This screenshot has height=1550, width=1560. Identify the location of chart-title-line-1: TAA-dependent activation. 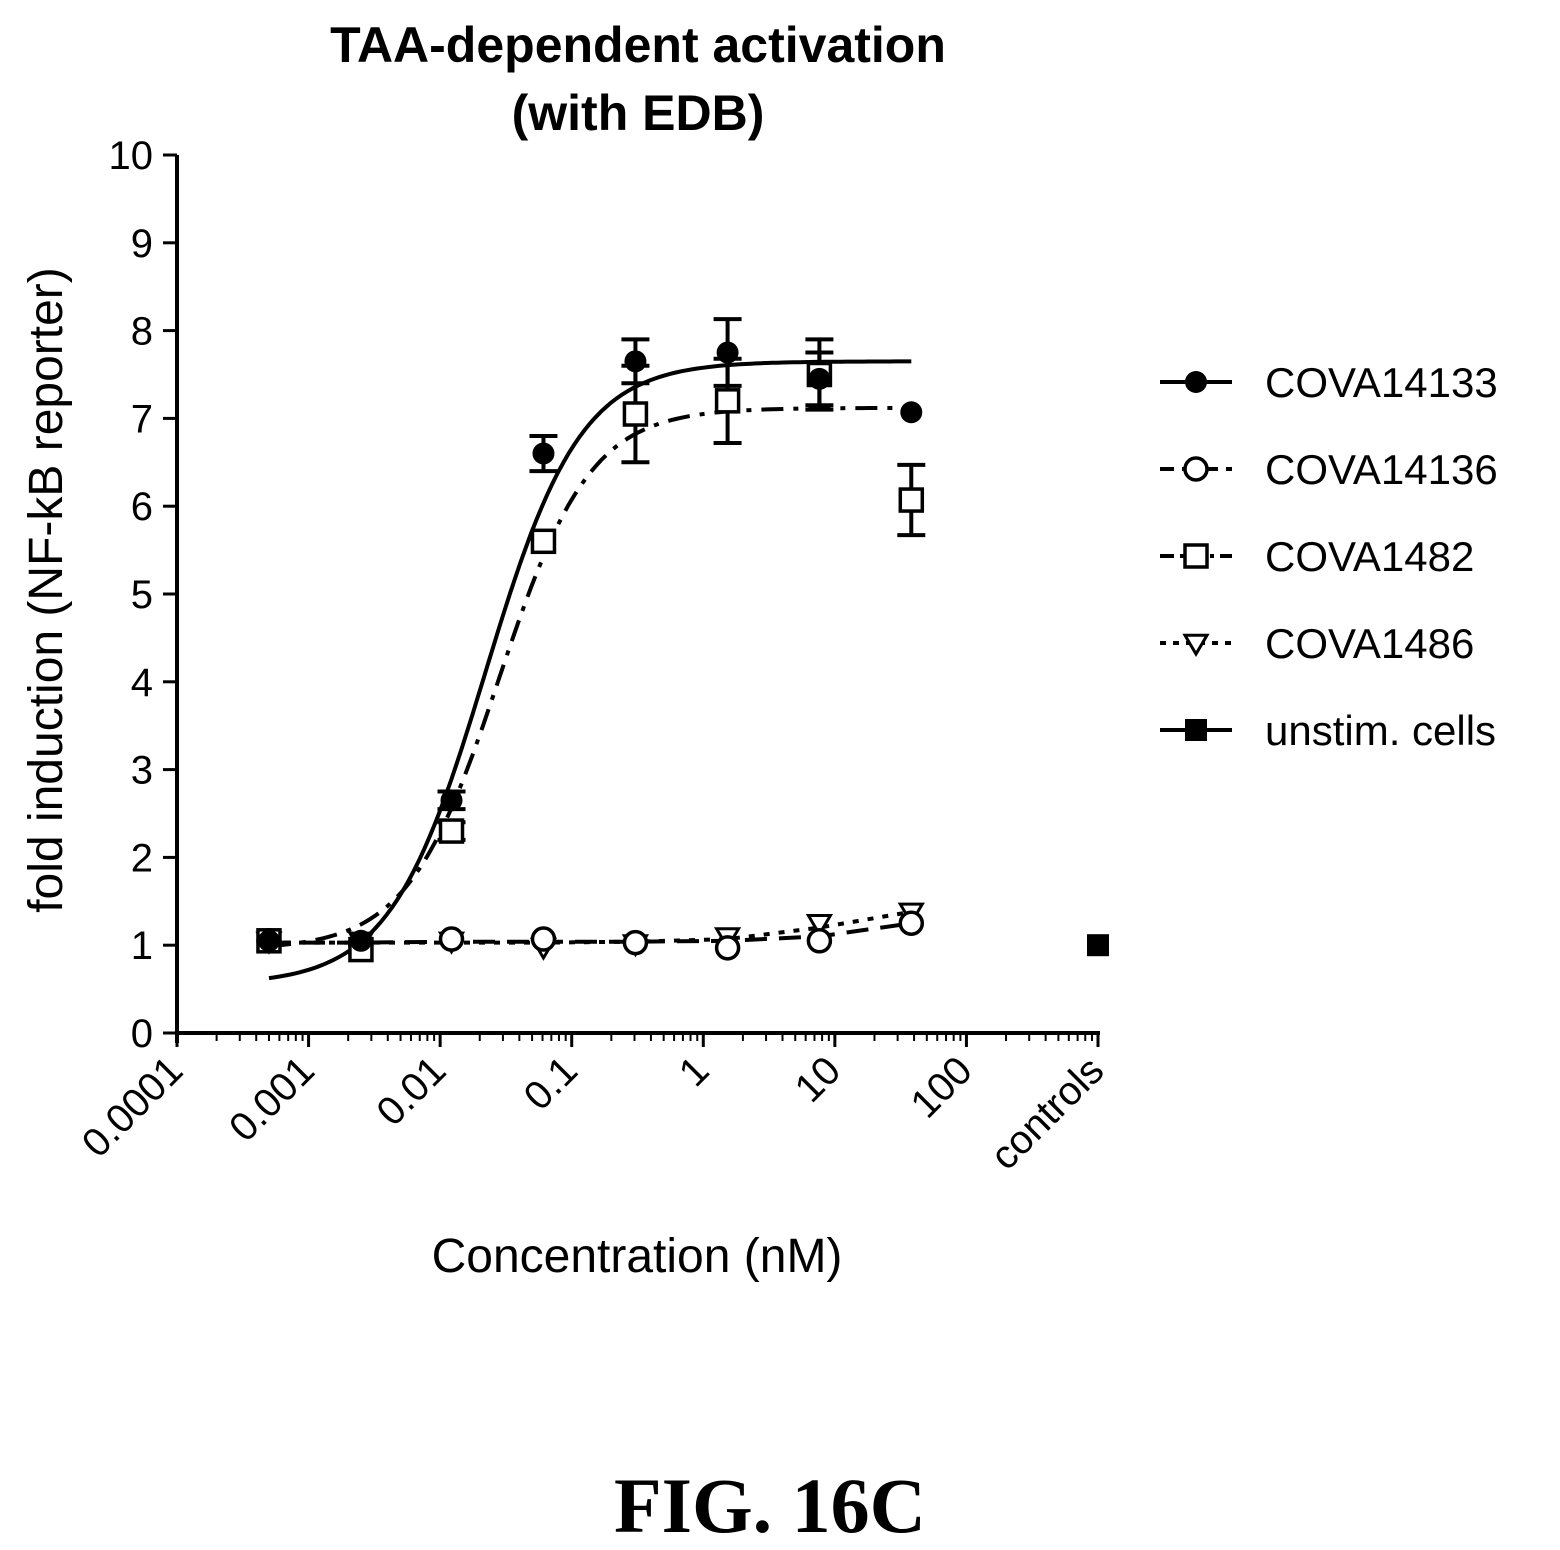
(638, 45).